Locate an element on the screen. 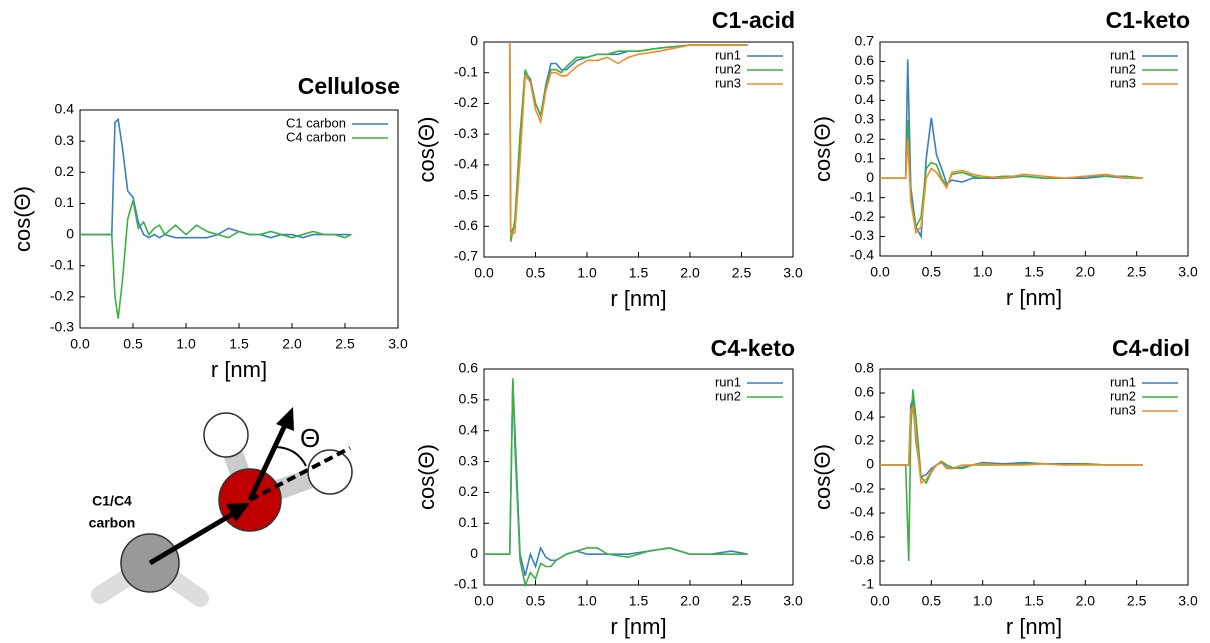  y-tick-label: -1 is located at coordinates (868, 584).